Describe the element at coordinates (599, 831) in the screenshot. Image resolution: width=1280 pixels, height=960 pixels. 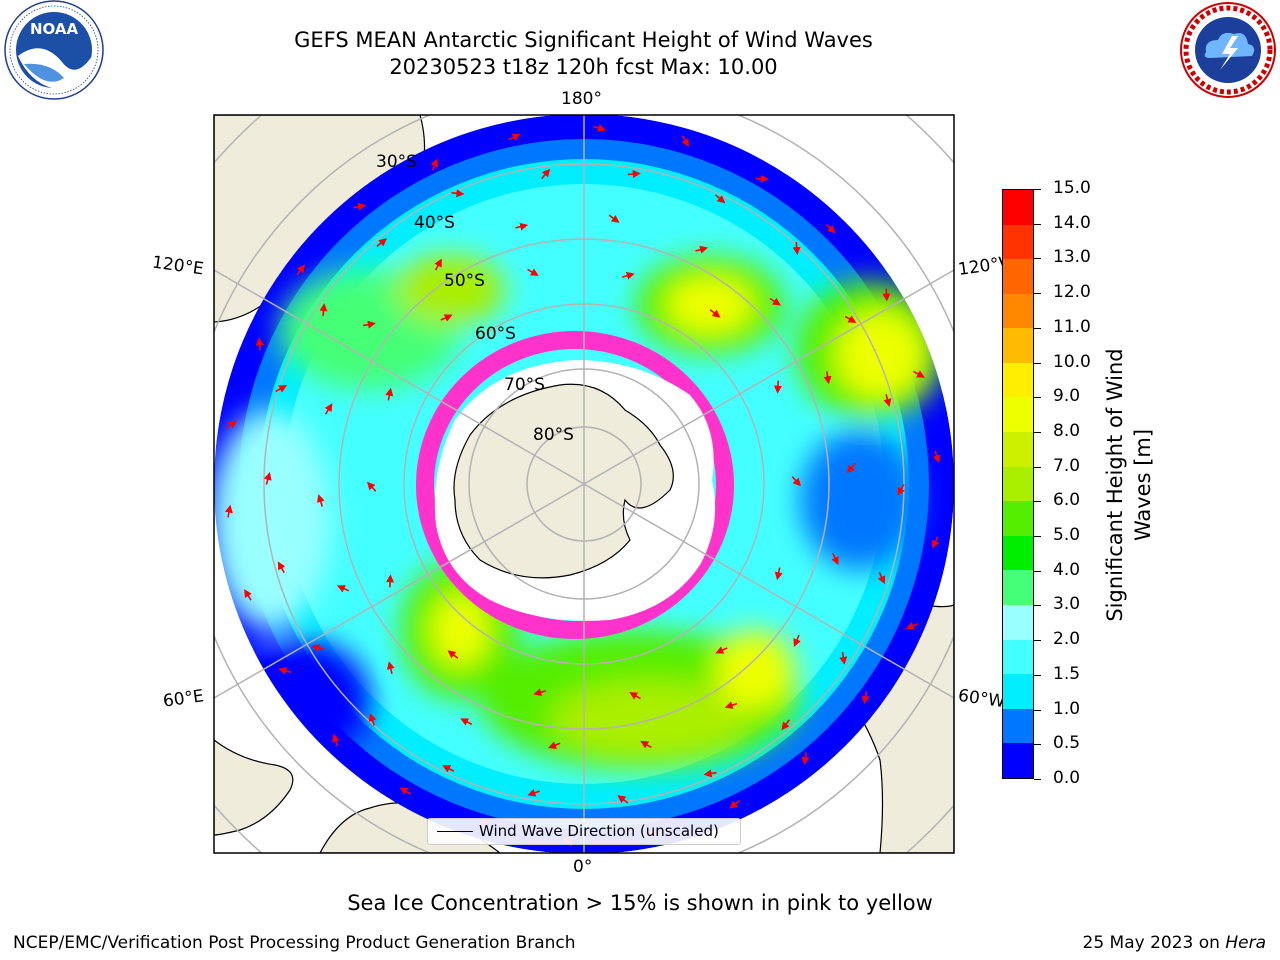
I see `legend-label: Wind Wave Direction (unscaled)` at that location.